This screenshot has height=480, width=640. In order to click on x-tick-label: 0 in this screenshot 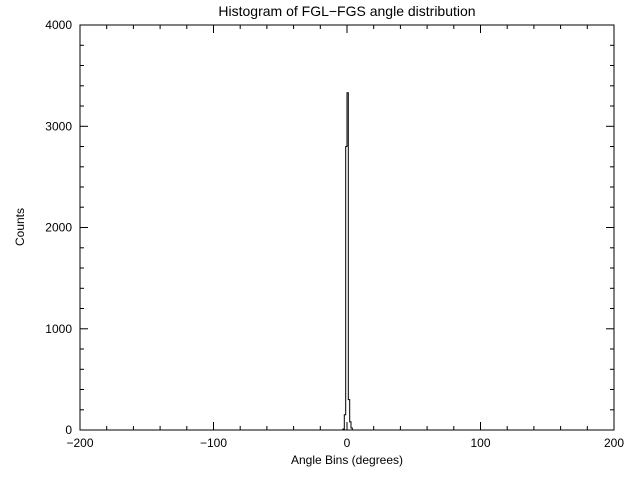, I will do `click(347, 443)`.